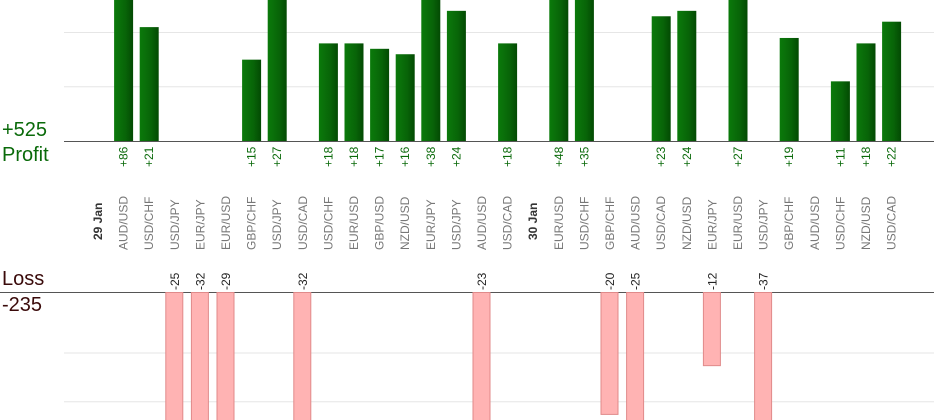  What do you see at coordinates (431, 156) in the screenshot?
I see `profit-value-label: +38` at bounding box center [431, 156].